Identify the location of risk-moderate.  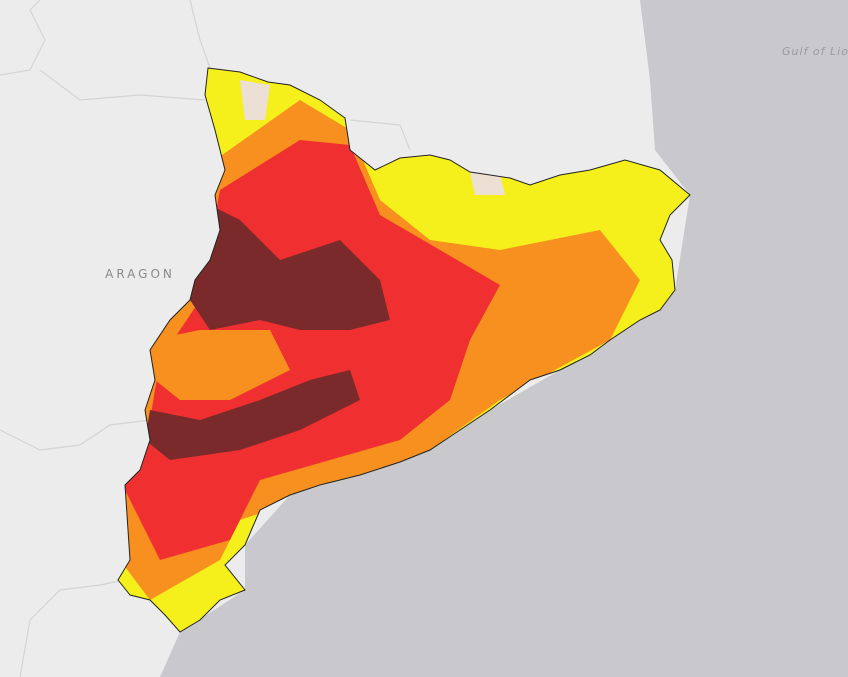
(220, 365).